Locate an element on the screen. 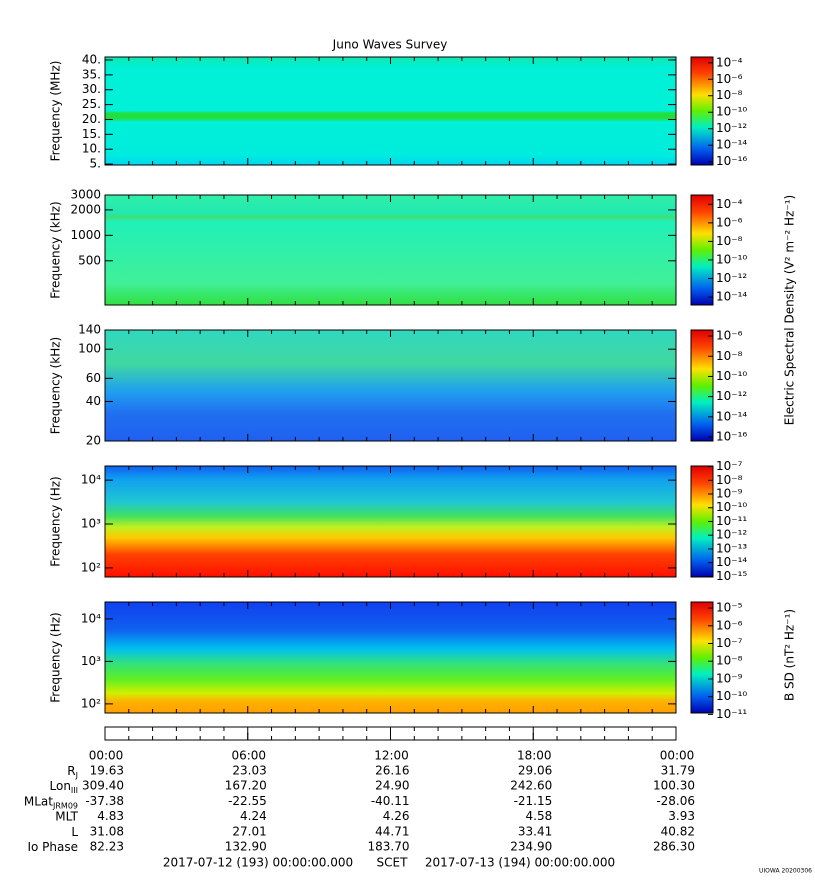 The image size is (815, 880). ephemeris-label-text: R is located at coordinates (71, 771).